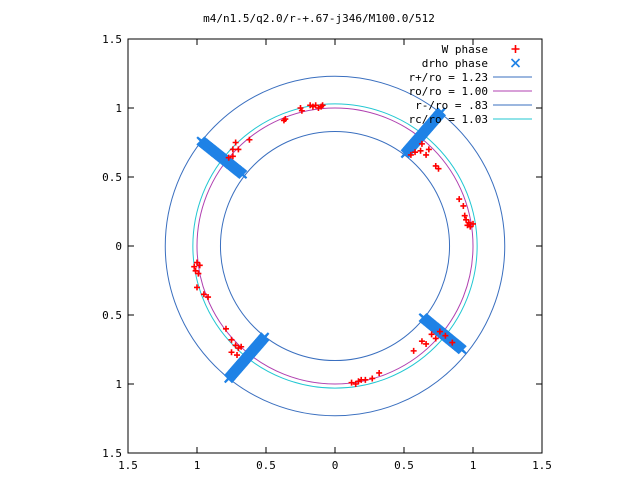 The image size is (640, 480). I want to click on legend-marker-w-phase, so click(515, 49).